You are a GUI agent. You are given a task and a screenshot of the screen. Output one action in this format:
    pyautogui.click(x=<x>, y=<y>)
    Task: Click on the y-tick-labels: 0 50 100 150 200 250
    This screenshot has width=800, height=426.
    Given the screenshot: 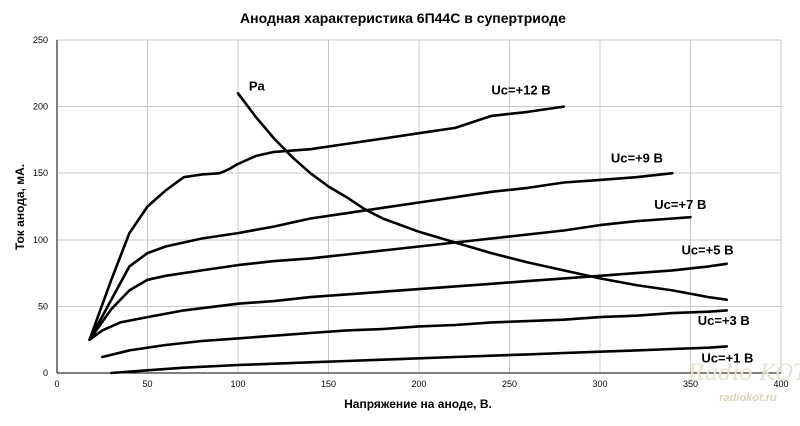 What is the action you would take?
    pyautogui.click(x=40, y=206)
    